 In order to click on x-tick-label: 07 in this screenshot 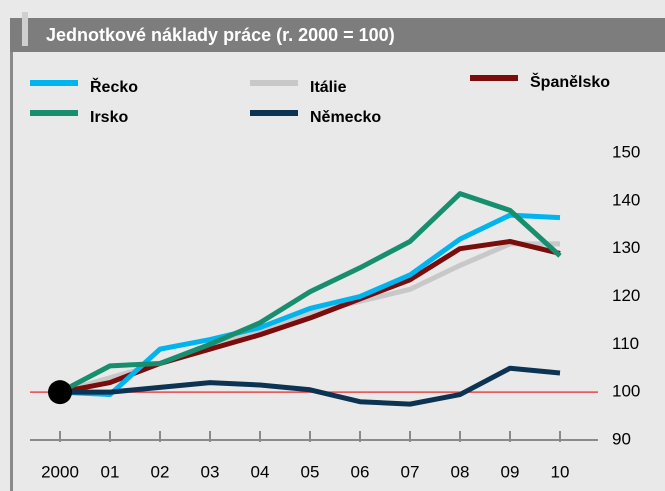, I will do `click(410, 471)`.